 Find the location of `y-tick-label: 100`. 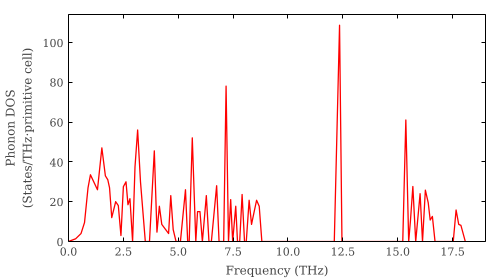

y-tick-label: 100 is located at coordinates (53, 43).